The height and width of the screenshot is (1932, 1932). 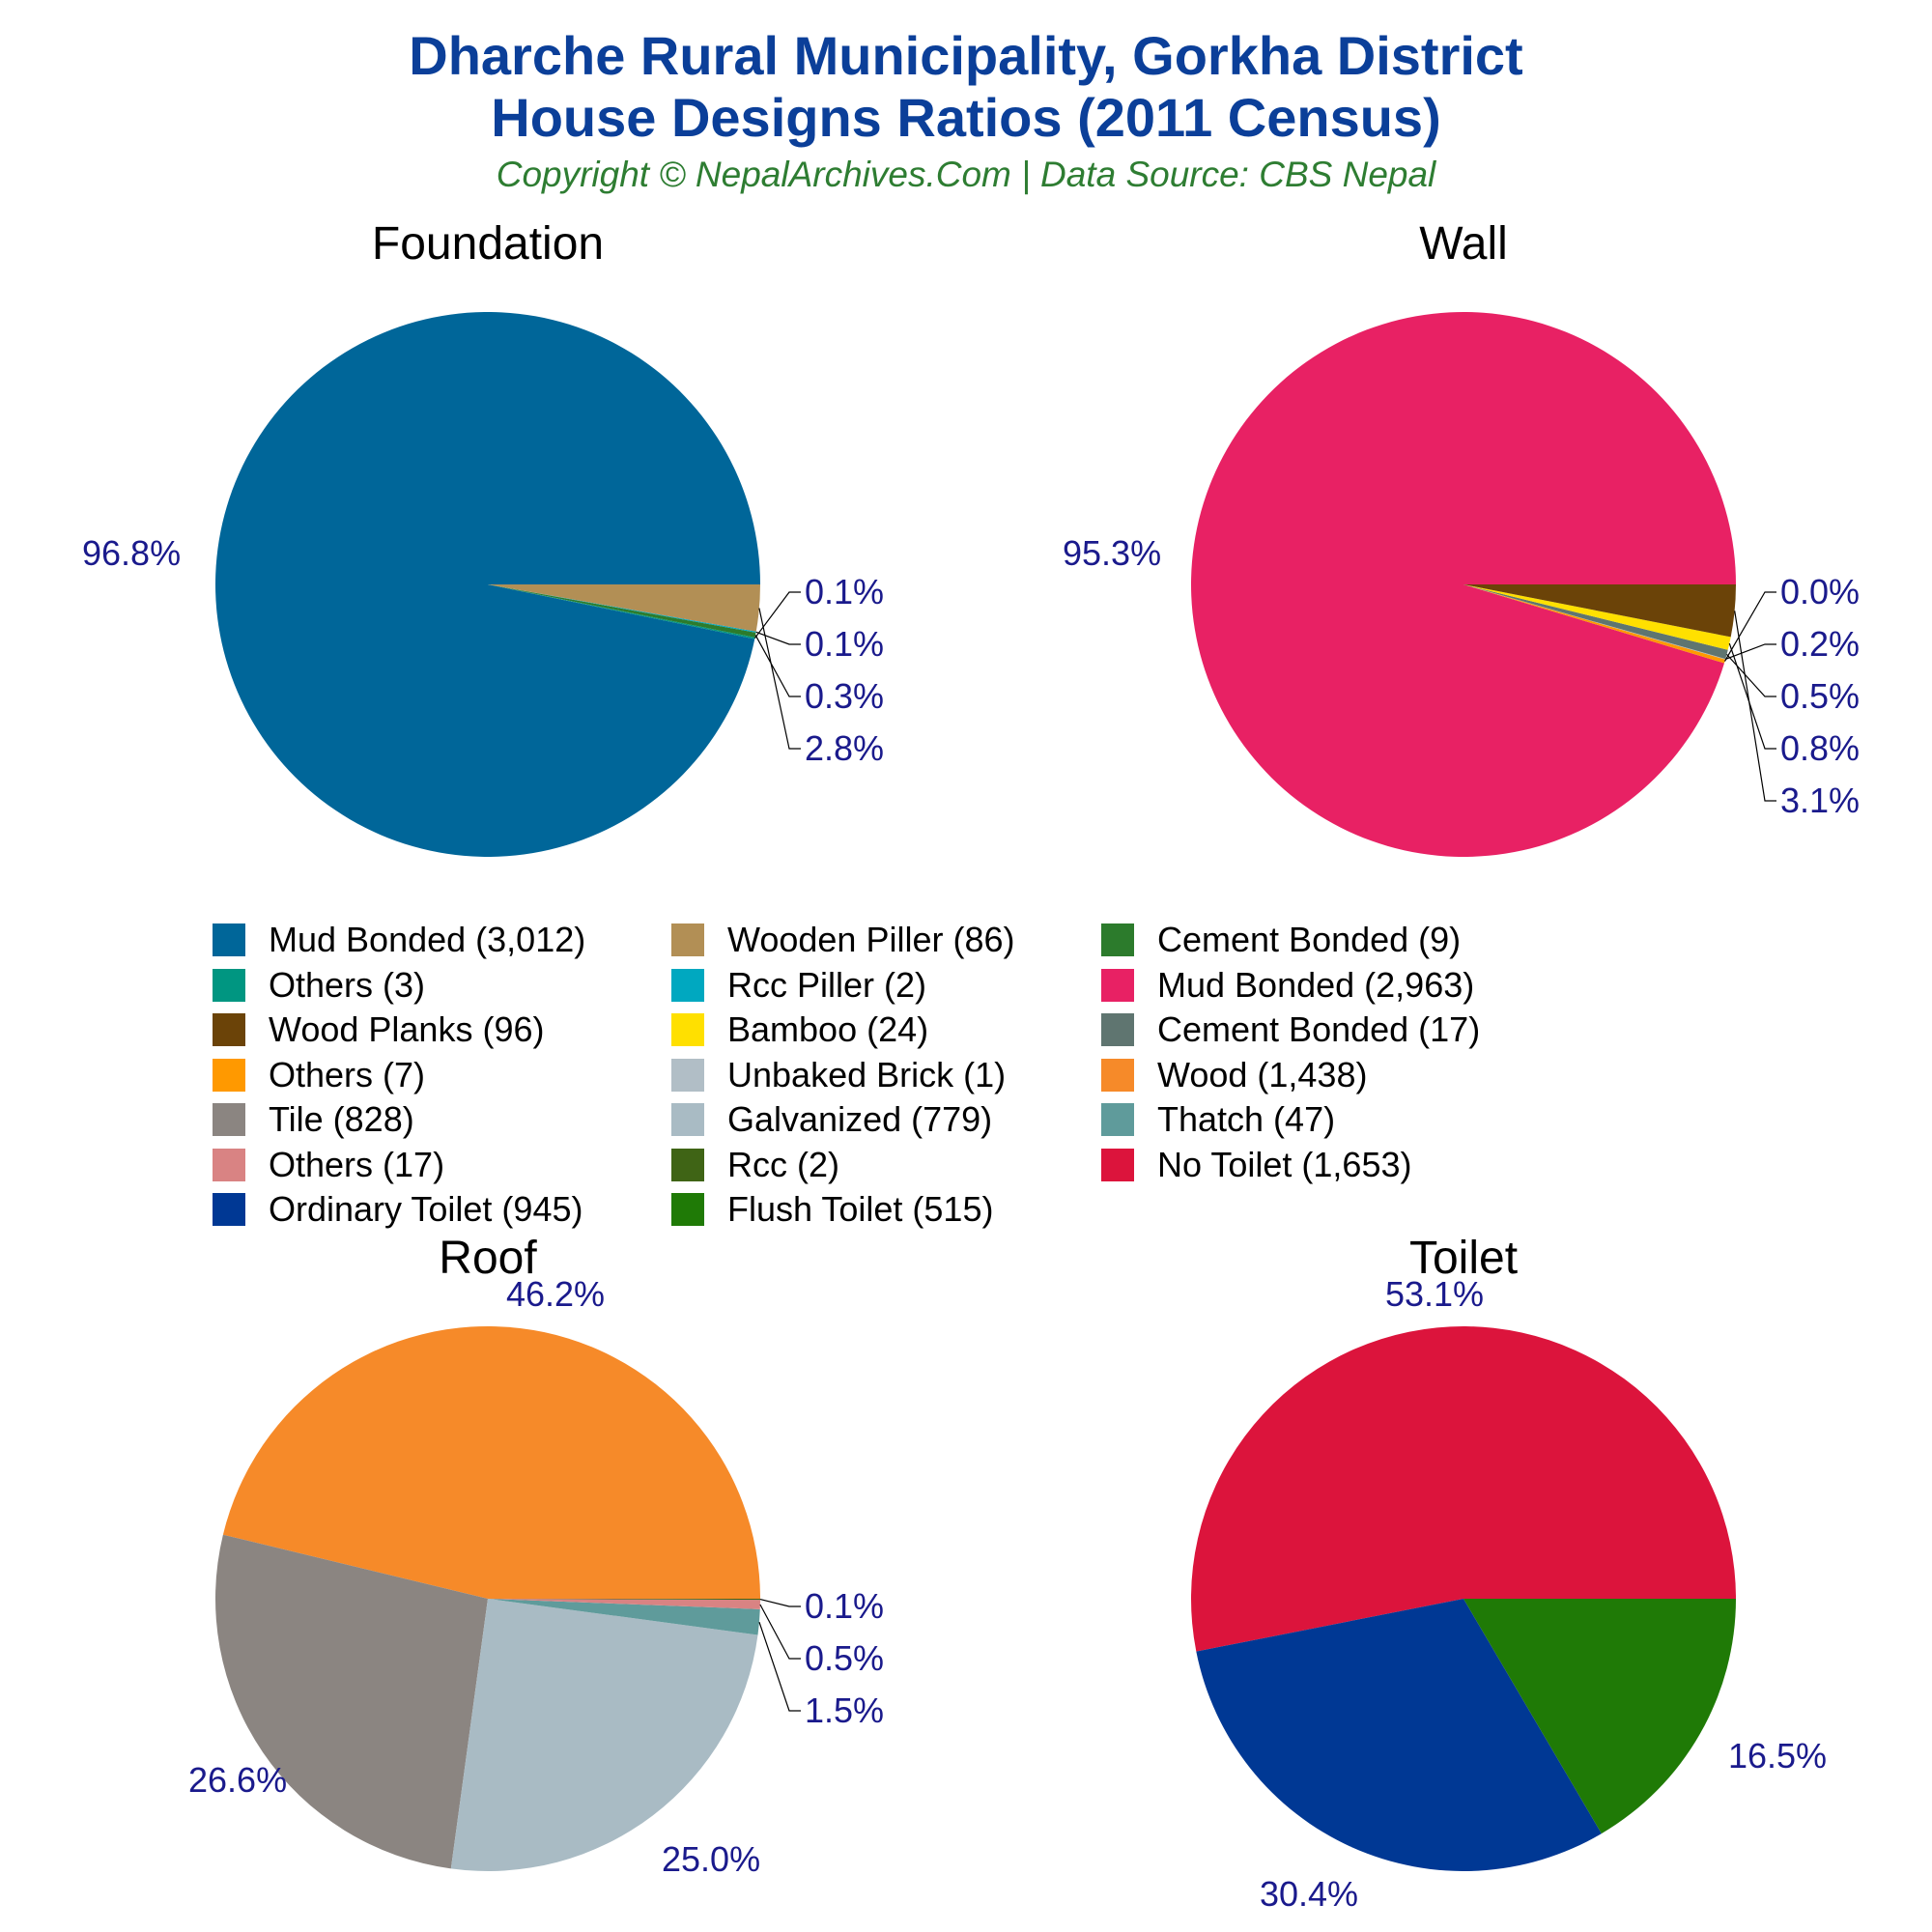 I want to click on legend-item: Mud Bonded (2,963), so click(x=1287, y=985).